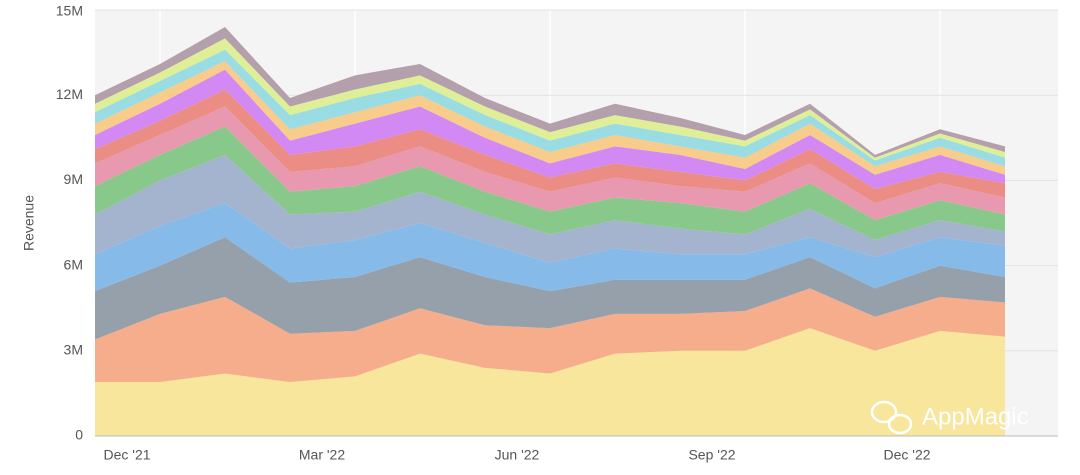  What do you see at coordinates (891, 417) in the screenshot?
I see `watermark-logo` at bounding box center [891, 417].